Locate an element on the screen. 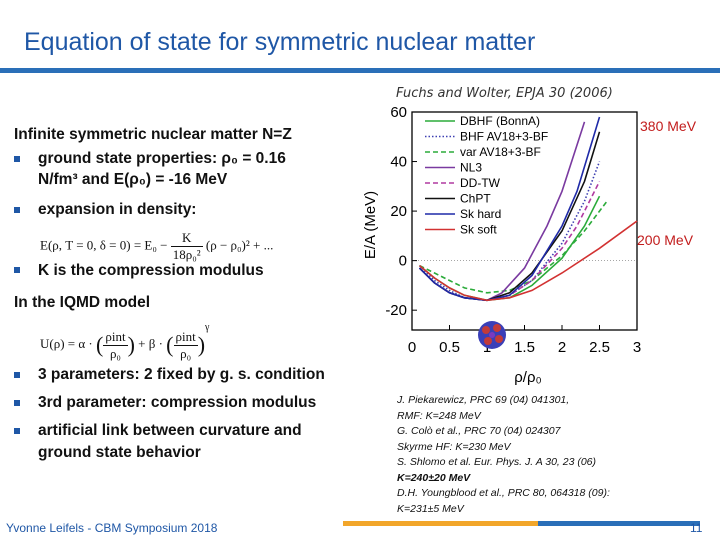  eq2-numerator-1: ρint is located at coordinates (115, 337).